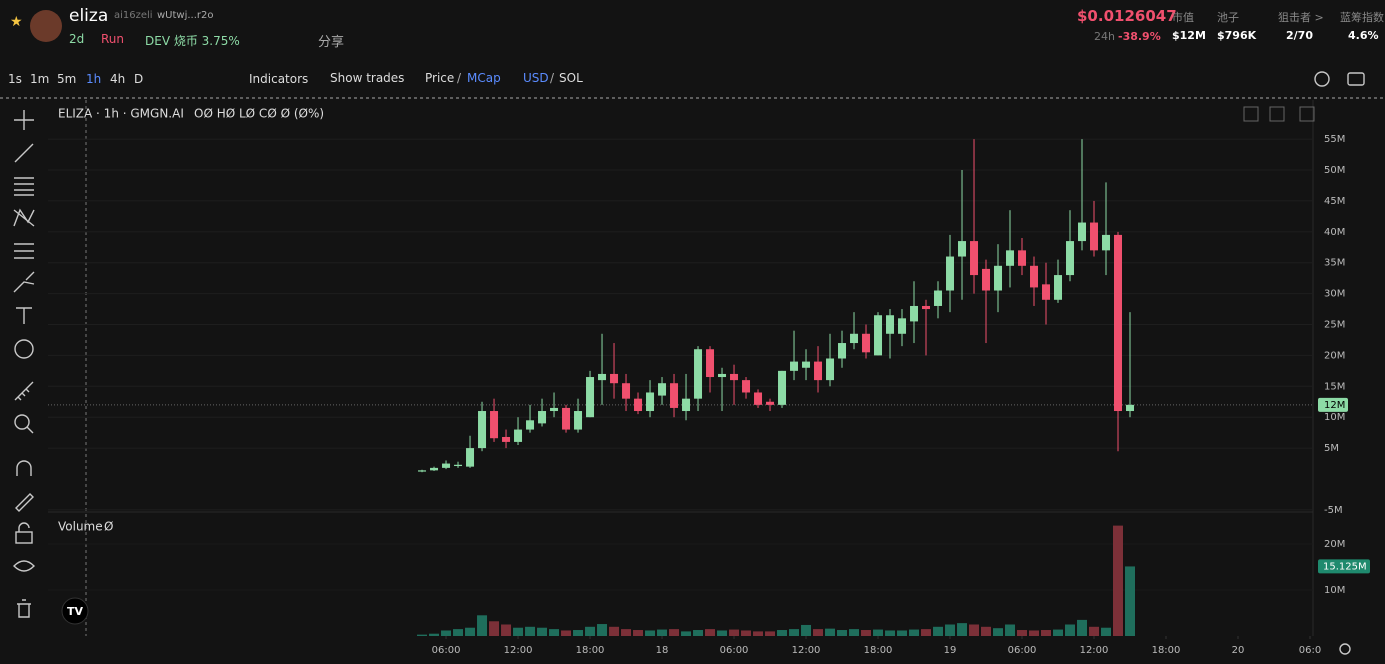 This screenshot has height=664, width=1385. What do you see at coordinates (440, 78) in the screenshot?
I see `price-toggle: Price` at bounding box center [440, 78].